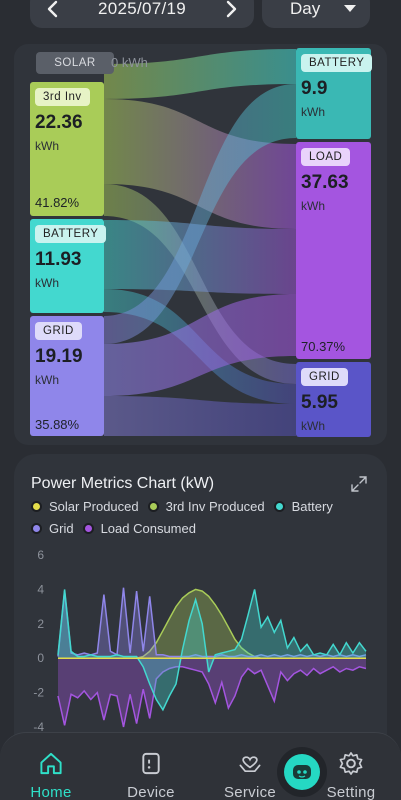 The width and height of the screenshot is (401, 800). What do you see at coordinates (325, 182) in the screenshot?
I see `node-load-value: 37.63` at bounding box center [325, 182].